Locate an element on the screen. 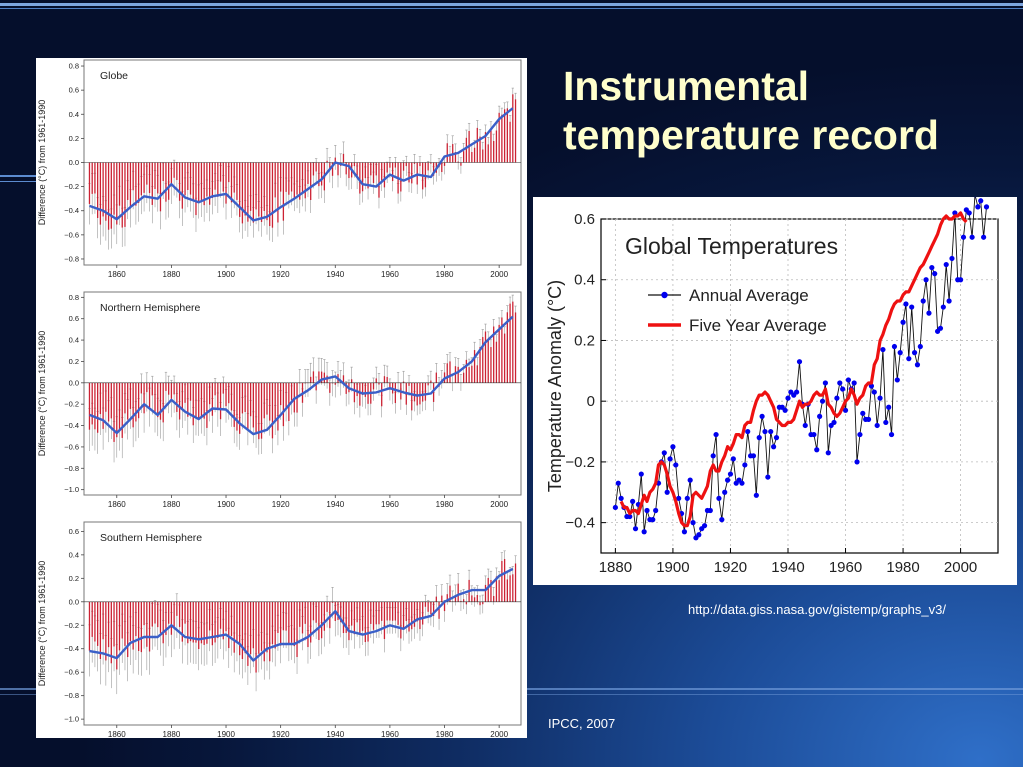 This screenshot has height=767, width=1023. x-tick-label: 1980 is located at coordinates (902, 567).